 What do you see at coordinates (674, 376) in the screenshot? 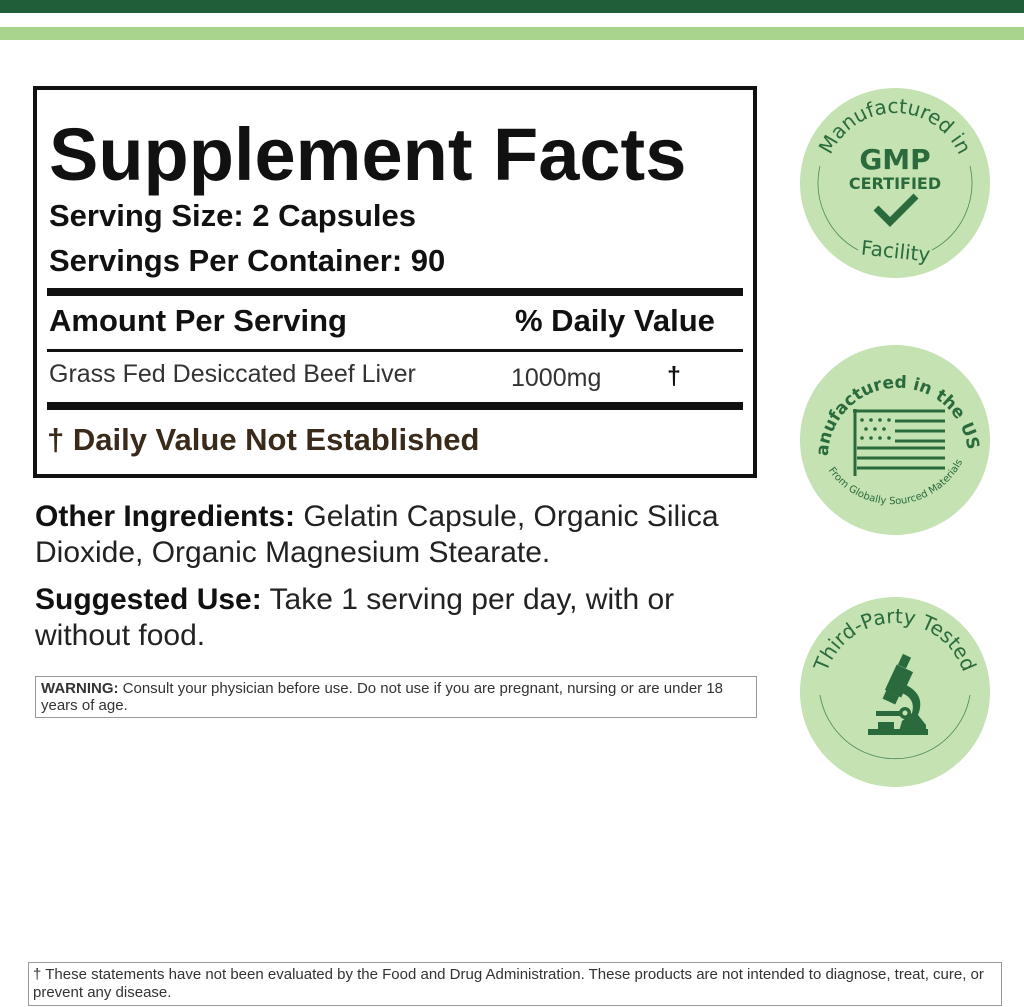
I see `ingredient-dv: †` at bounding box center [674, 376].